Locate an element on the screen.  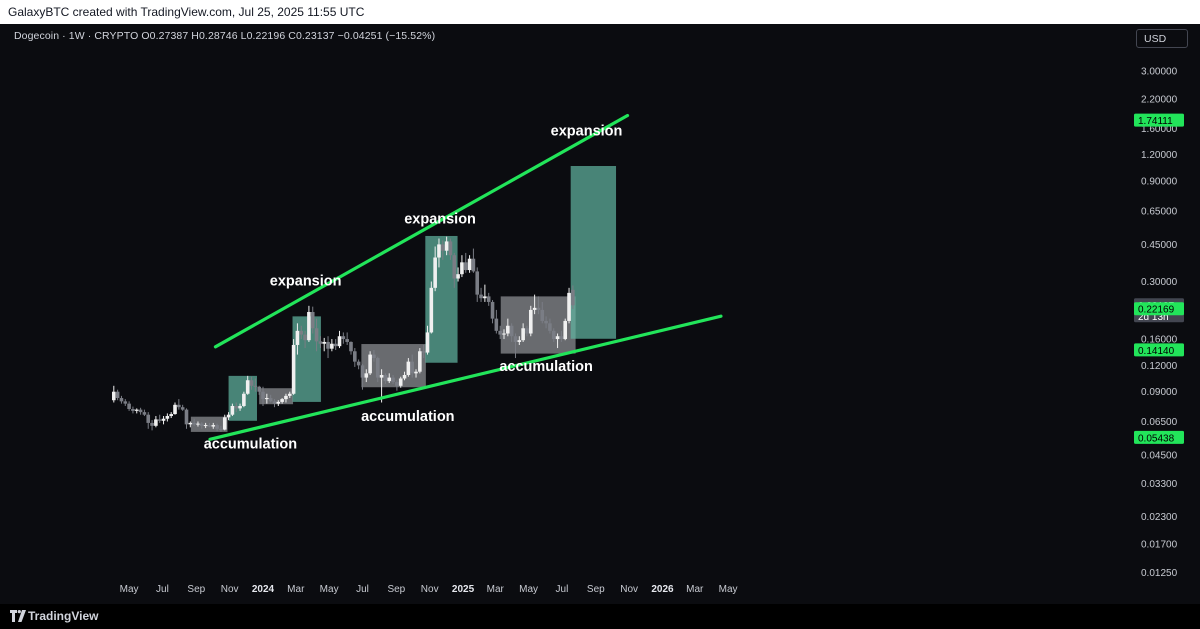
price-label-4: 0.14140 is located at coordinates (1159, 350).